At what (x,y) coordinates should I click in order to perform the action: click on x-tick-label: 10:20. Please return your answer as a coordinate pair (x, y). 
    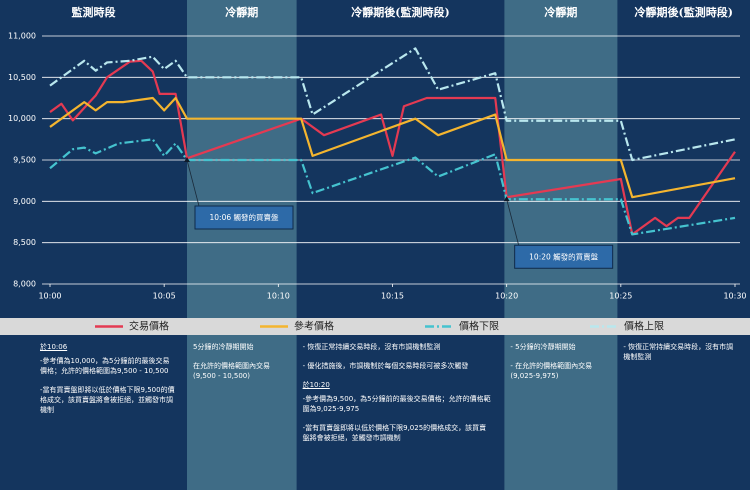
    Looking at the image, I should click on (506, 296).